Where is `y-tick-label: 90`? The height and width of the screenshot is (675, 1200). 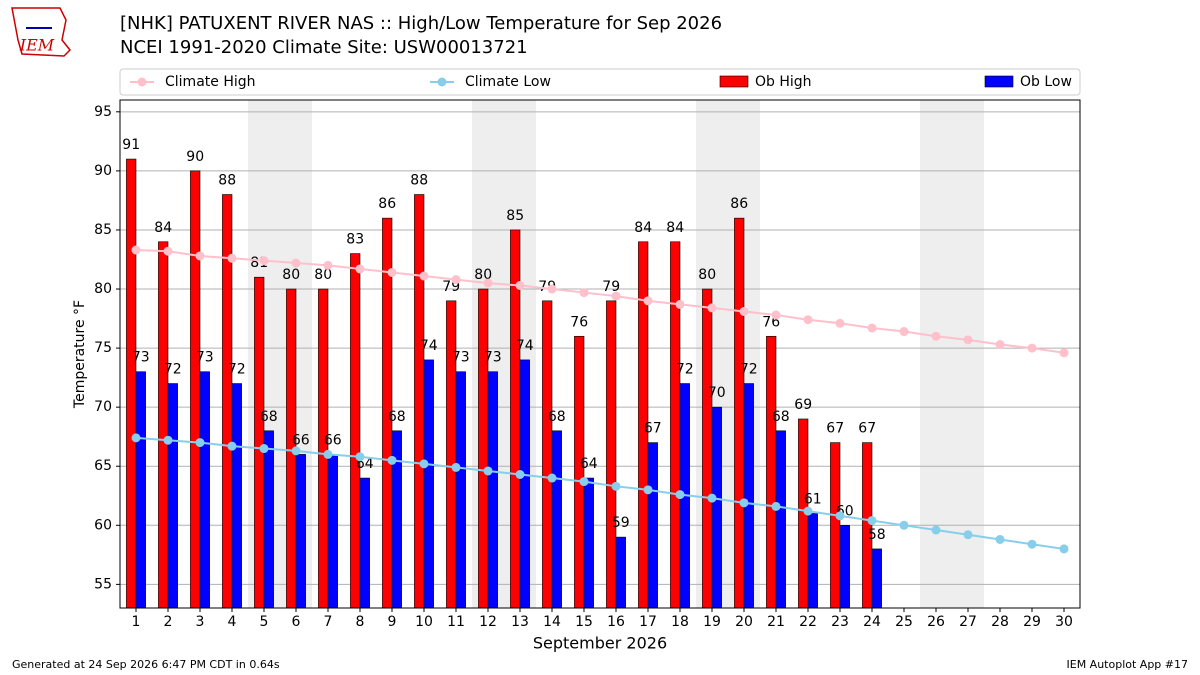
y-tick-label: 90 is located at coordinates (103, 171).